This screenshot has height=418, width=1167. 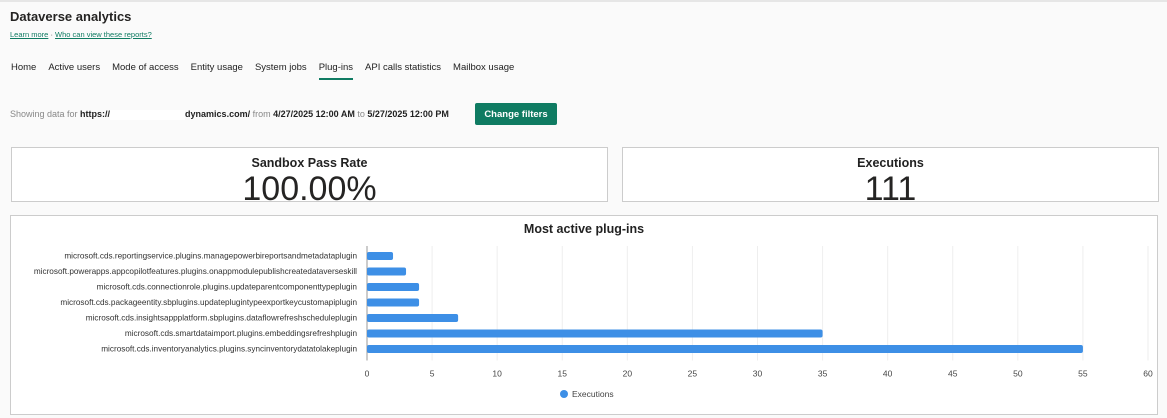 I want to click on x-tick-label: 10, so click(x=497, y=374).